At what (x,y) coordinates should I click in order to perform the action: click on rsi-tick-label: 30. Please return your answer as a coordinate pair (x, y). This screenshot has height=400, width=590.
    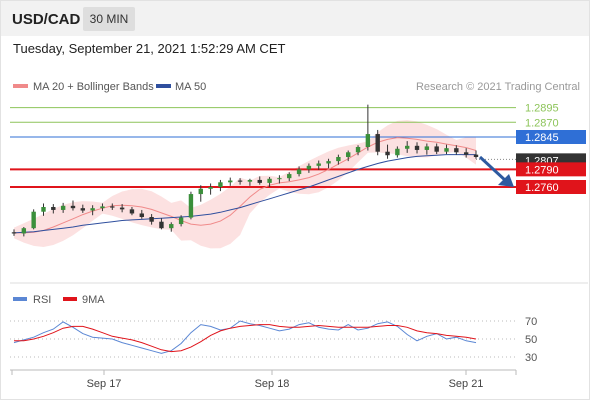
    Looking at the image, I should click on (531, 358).